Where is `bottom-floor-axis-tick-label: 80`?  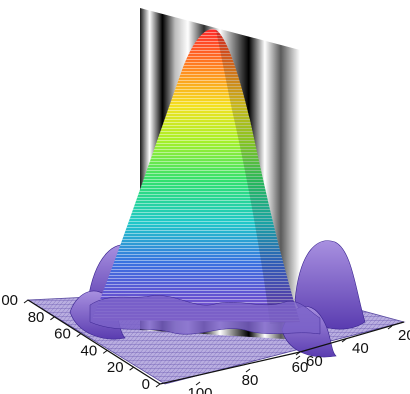
bottom-floor-axis-tick-label: 80 is located at coordinates (250, 380).